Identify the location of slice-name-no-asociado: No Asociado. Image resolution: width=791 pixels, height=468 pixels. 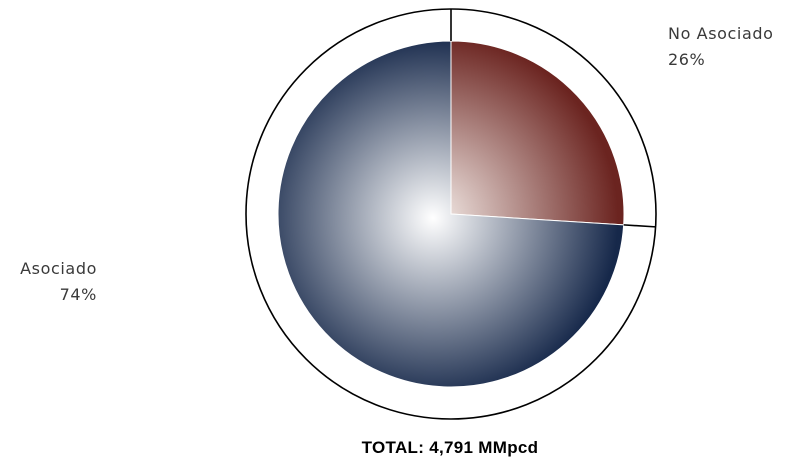
(721, 33).